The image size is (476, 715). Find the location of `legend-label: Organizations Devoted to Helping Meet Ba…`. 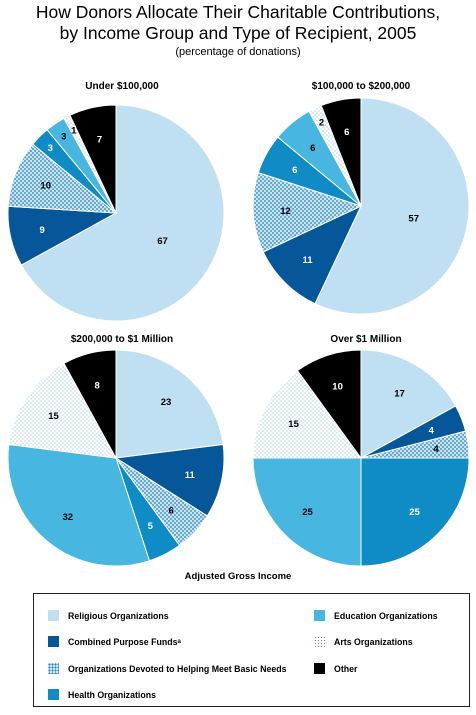

legend-label: Organizations Devoted to Helping Meet Ba… is located at coordinates (177, 668).